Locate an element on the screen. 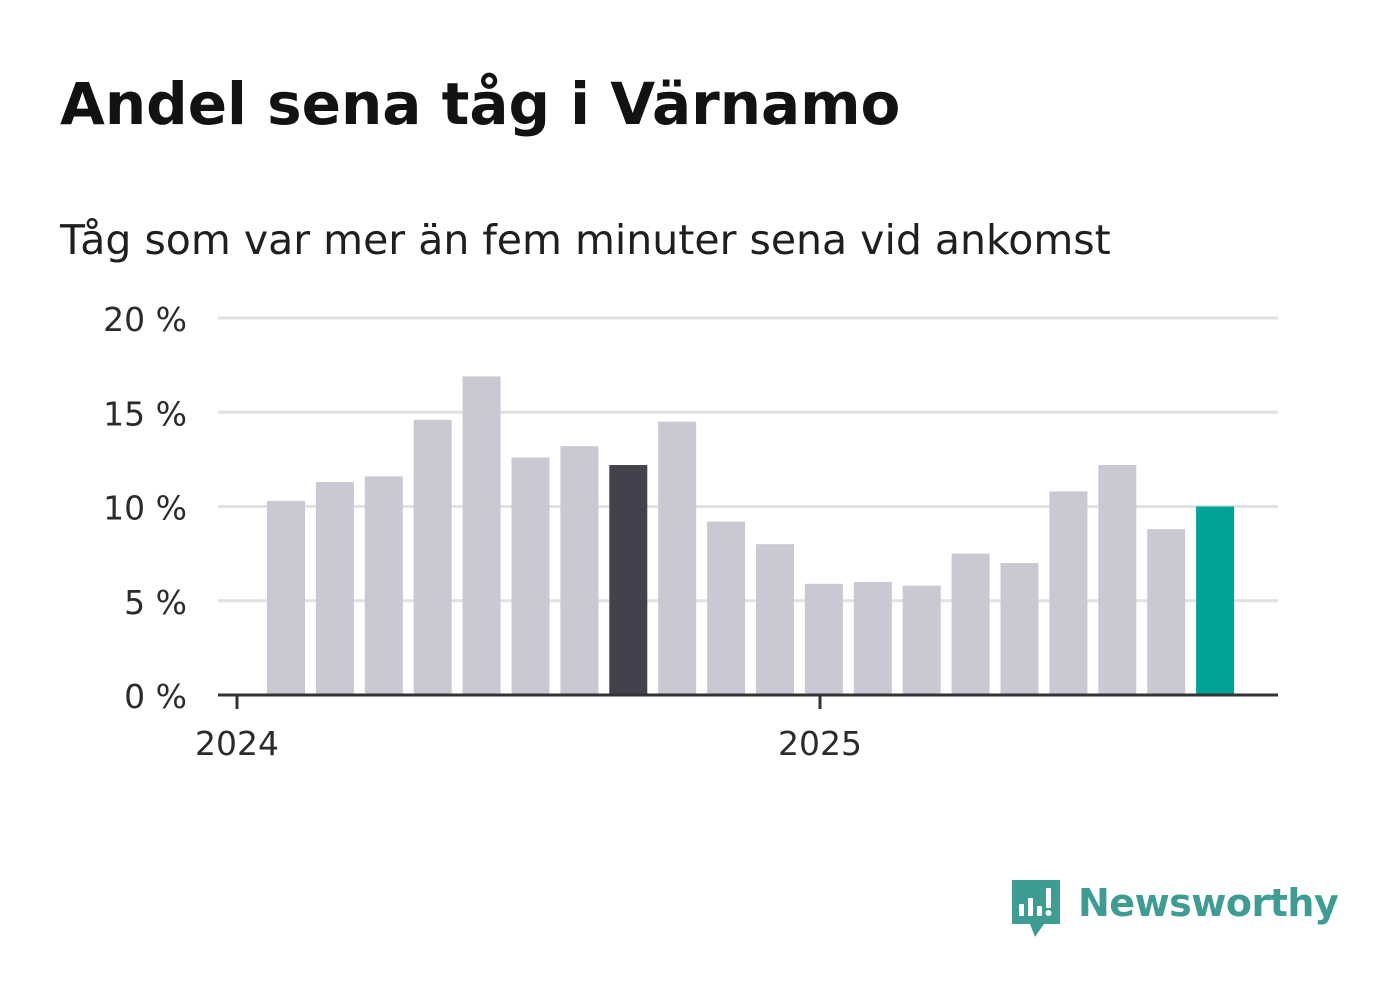 This screenshot has height=999, width=1382. axes is located at coordinates (748, 701).